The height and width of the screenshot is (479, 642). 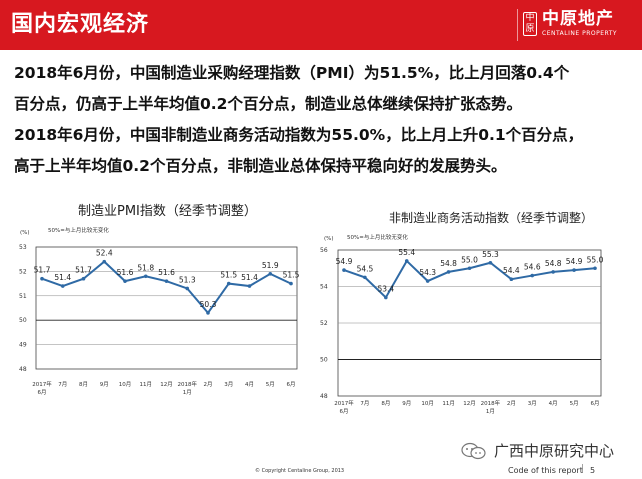 What do you see at coordinates (188, 384) in the screenshot?
I see `x-tick-label: 2018年` at bounding box center [188, 384].